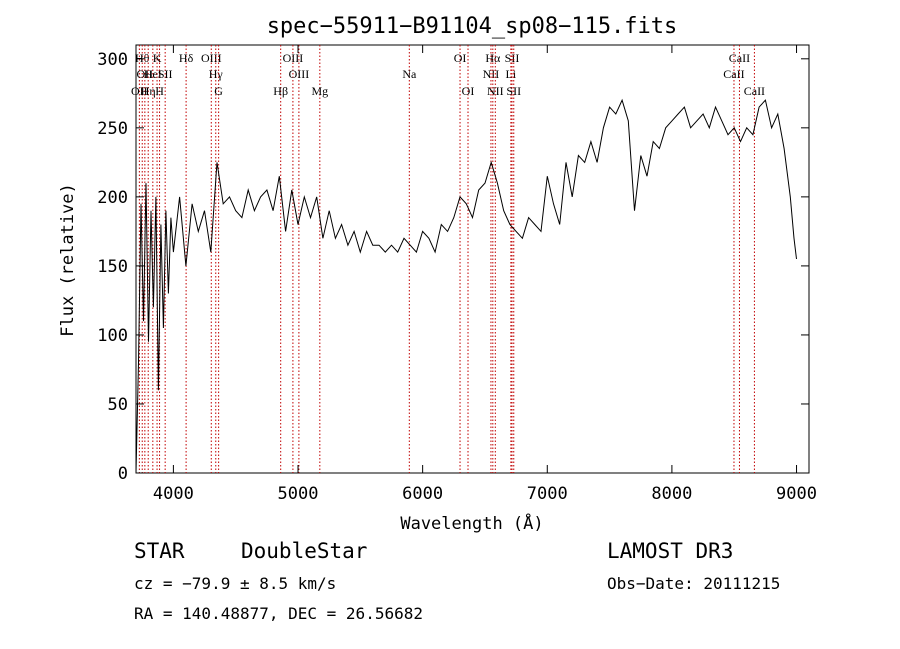 Image resolution: width=900 pixels, height=649 pixels. I want to click on line-marker-label: Mg, so click(319, 91).